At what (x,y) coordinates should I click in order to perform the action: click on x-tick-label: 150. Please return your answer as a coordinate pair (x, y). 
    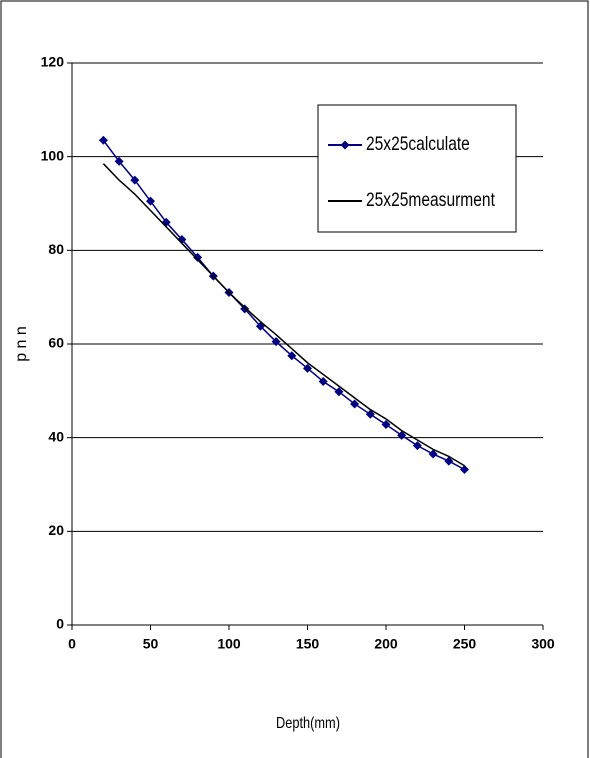
    Looking at the image, I should click on (308, 644).